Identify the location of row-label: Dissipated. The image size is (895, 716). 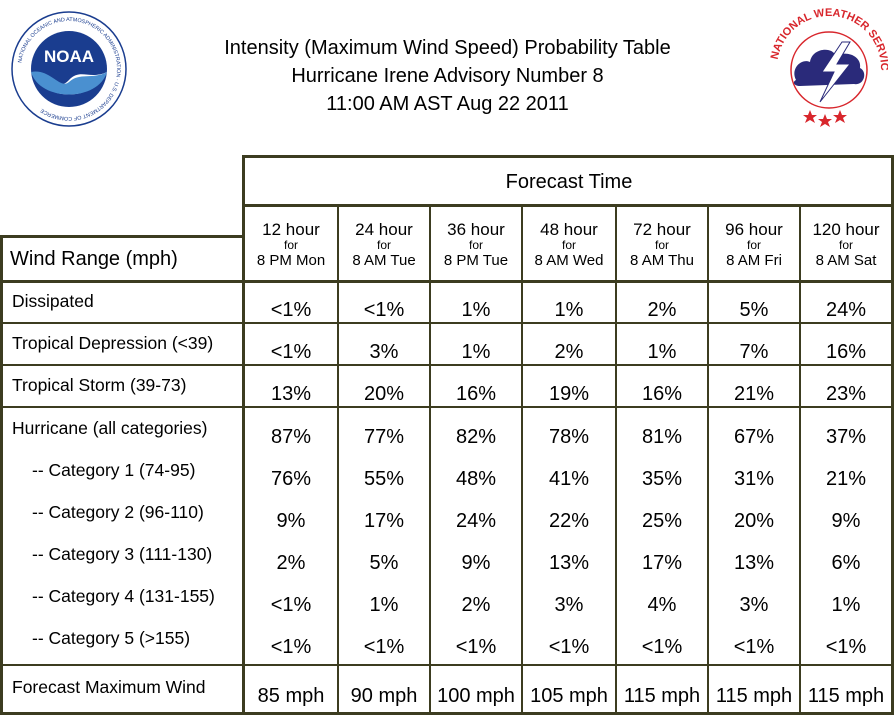
(53, 301).